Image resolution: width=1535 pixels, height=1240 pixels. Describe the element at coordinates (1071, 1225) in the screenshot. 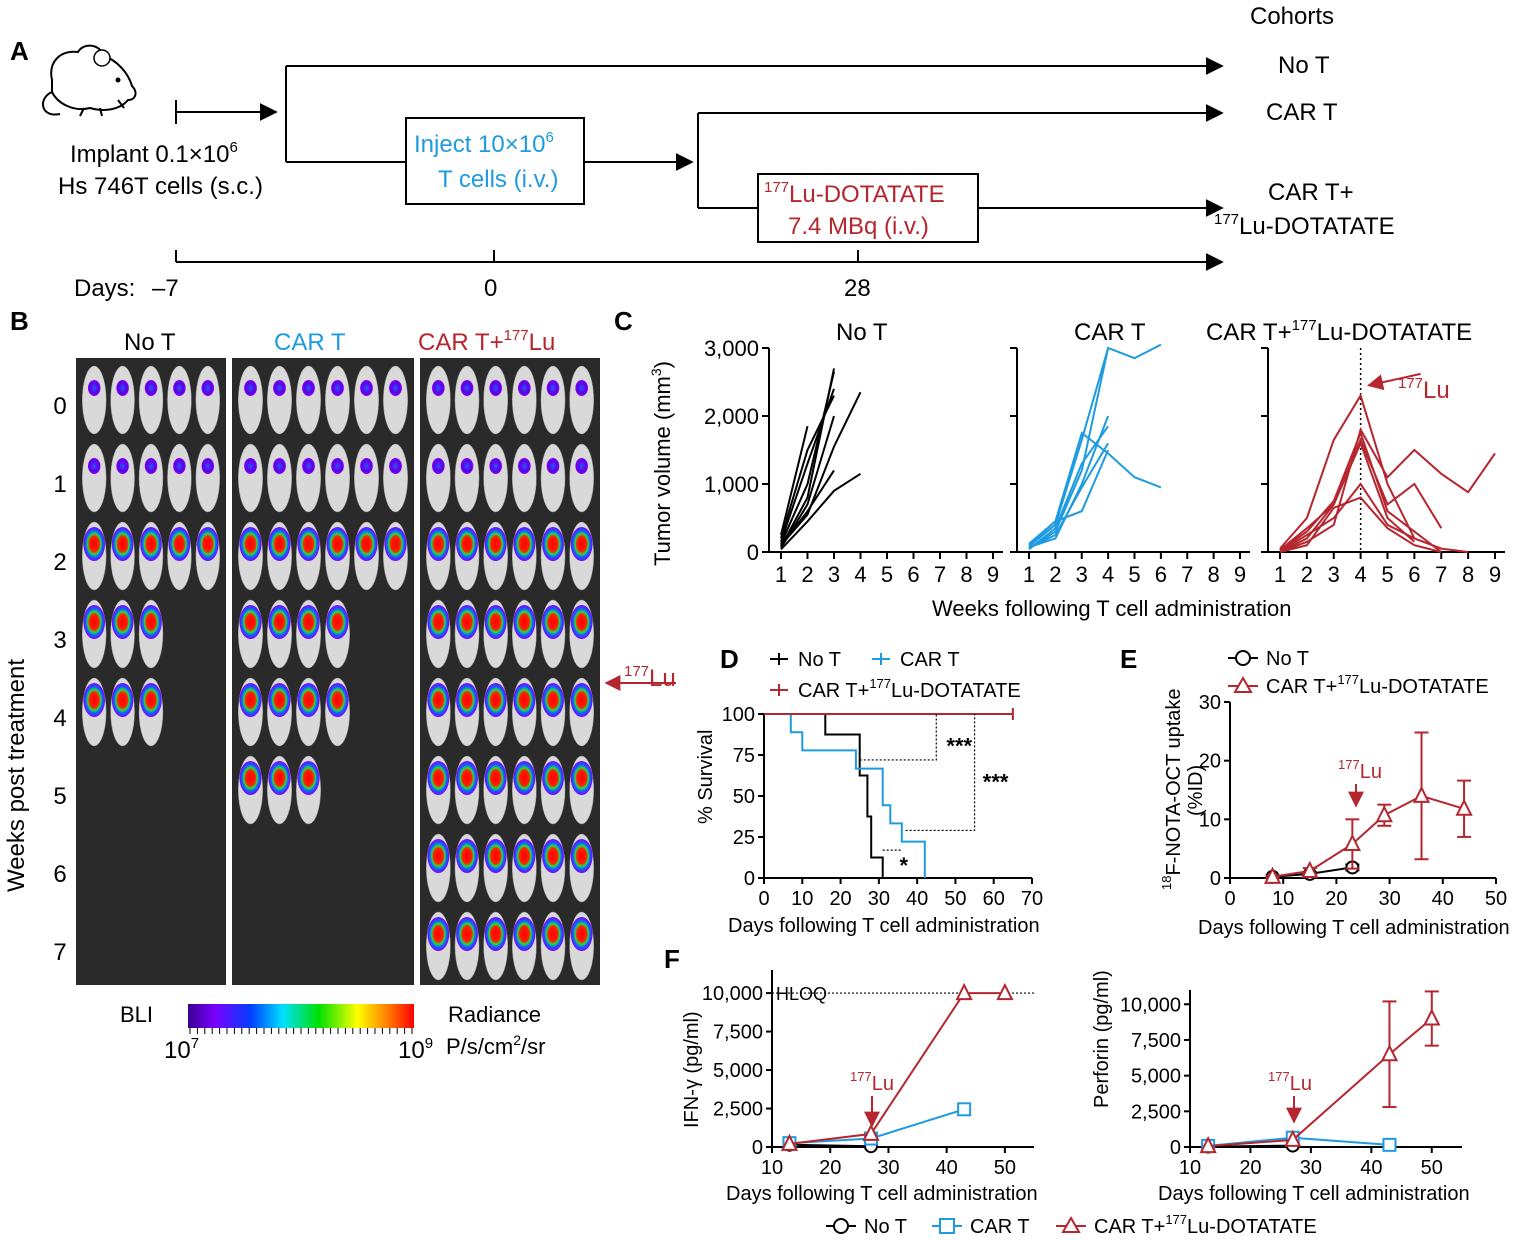

I see `f-bottom-legend: No T CAR T CAR T+177Lu-DOTATATE` at that location.